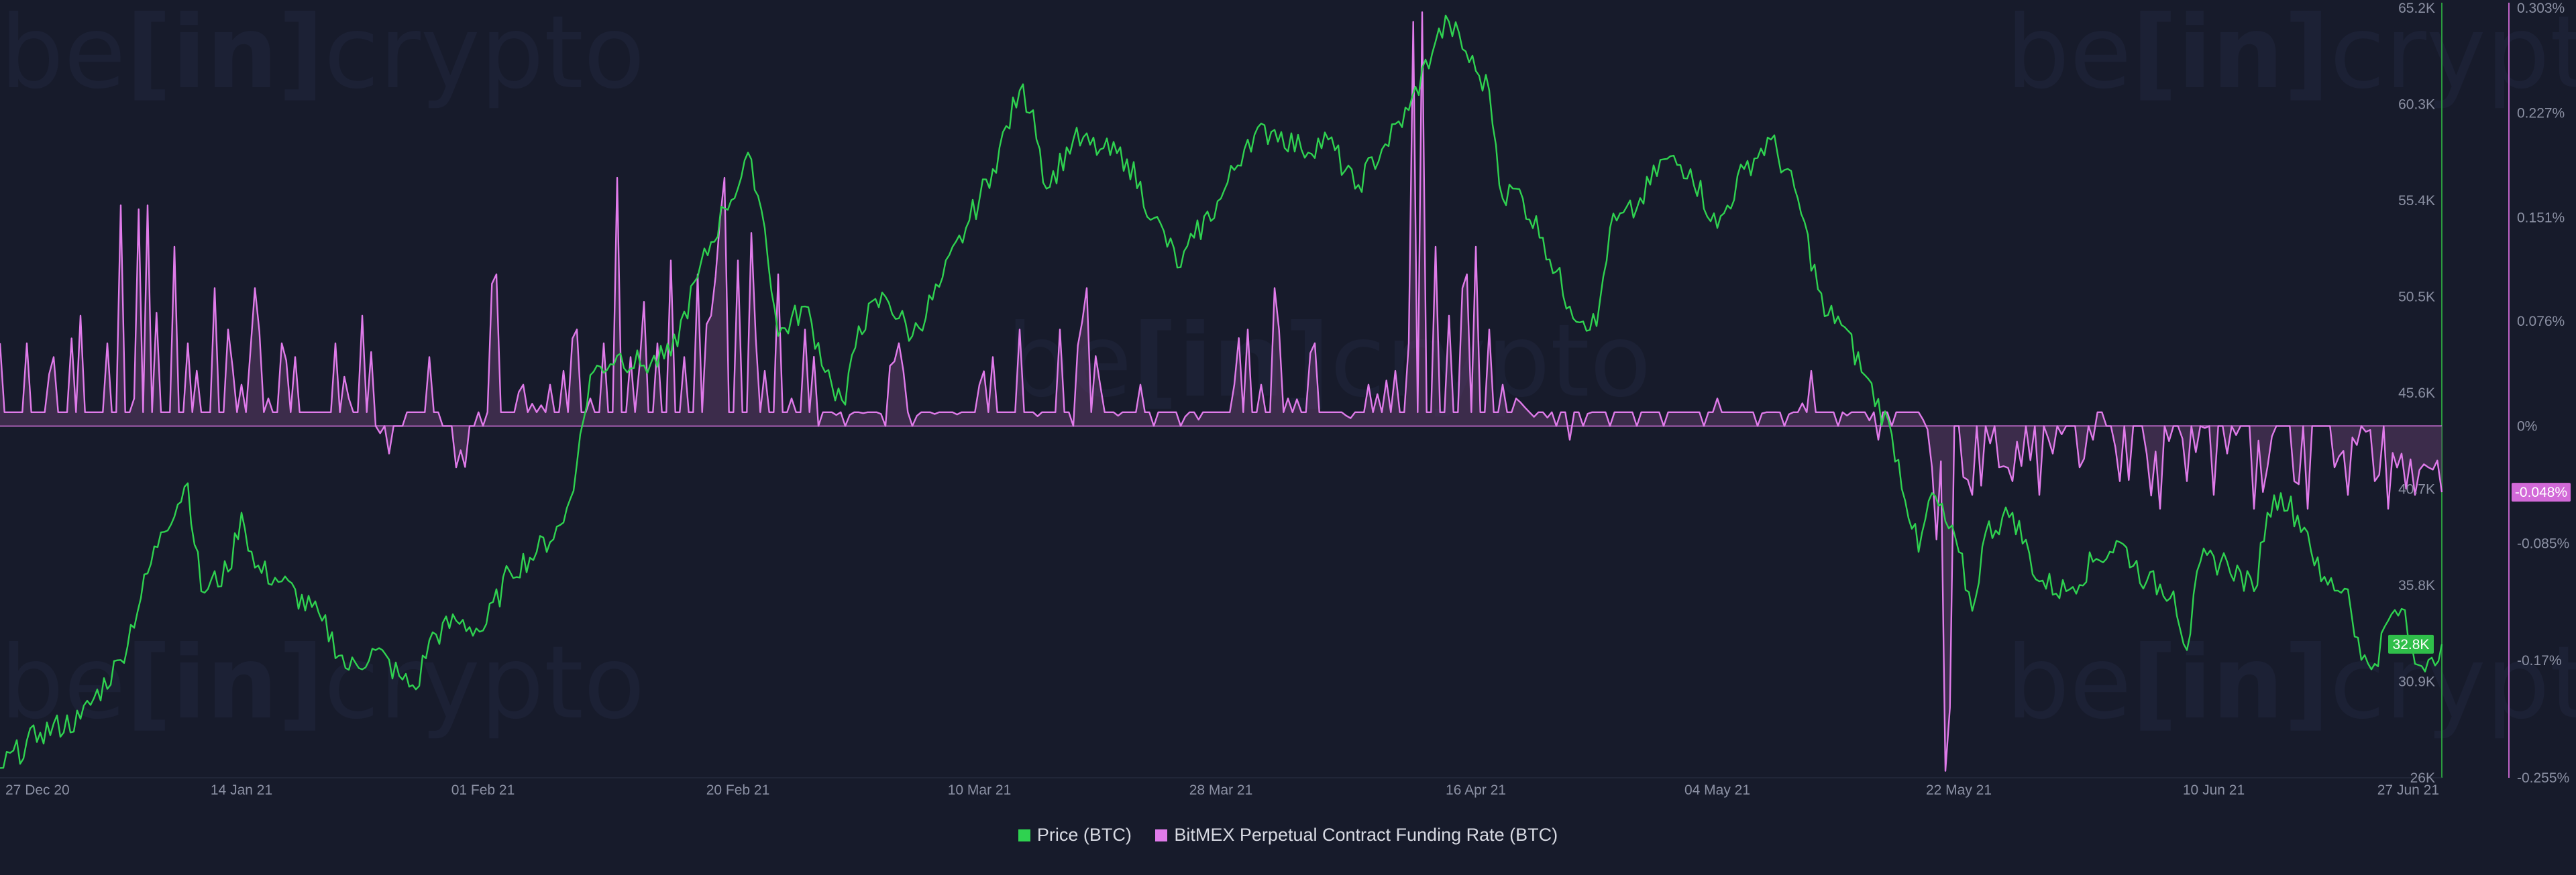 Image resolution: width=2576 pixels, height=875 pixels. Describe the element at coordinates (2291, 55) in the screenshot. I see `watermark-top-right: be[in]crypto` at that location.